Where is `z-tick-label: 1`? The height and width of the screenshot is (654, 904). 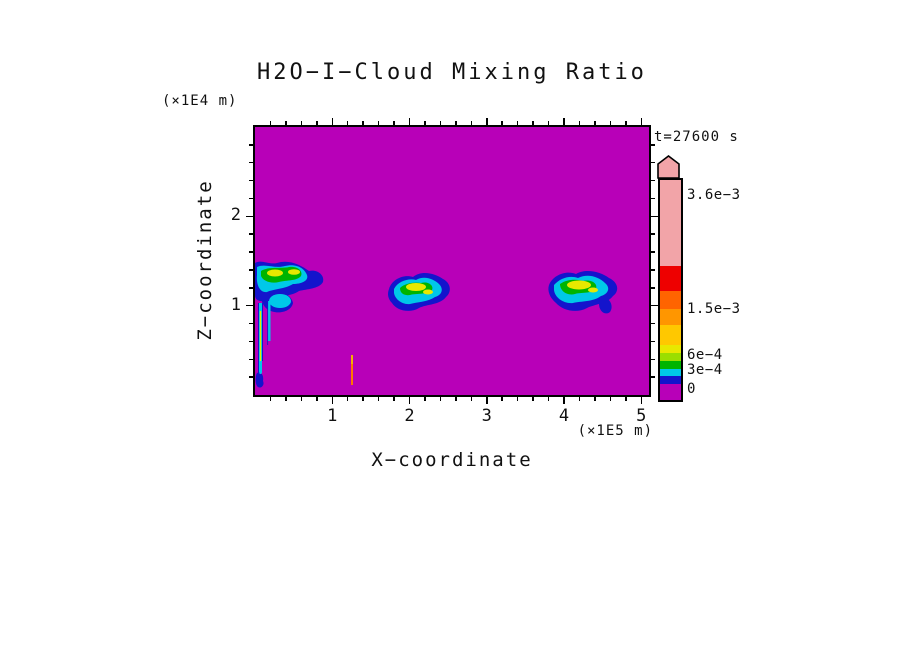 z-tick-label: 1 is located at coordinates (235, 304).